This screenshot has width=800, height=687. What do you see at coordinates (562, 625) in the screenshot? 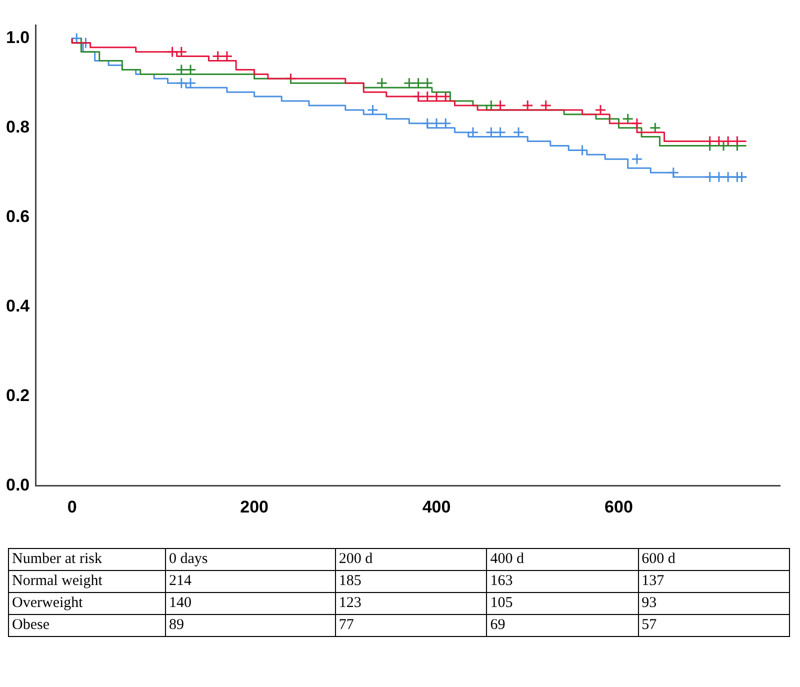
I see `text: 69` at bounding box center [562, 625].